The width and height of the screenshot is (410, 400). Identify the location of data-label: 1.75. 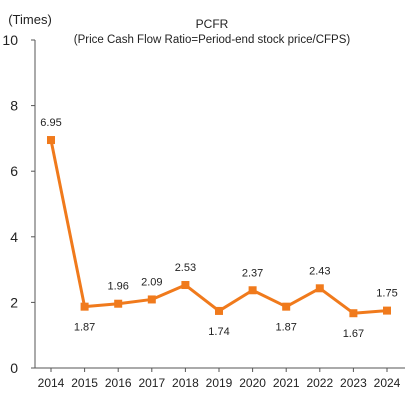
(386, 294).